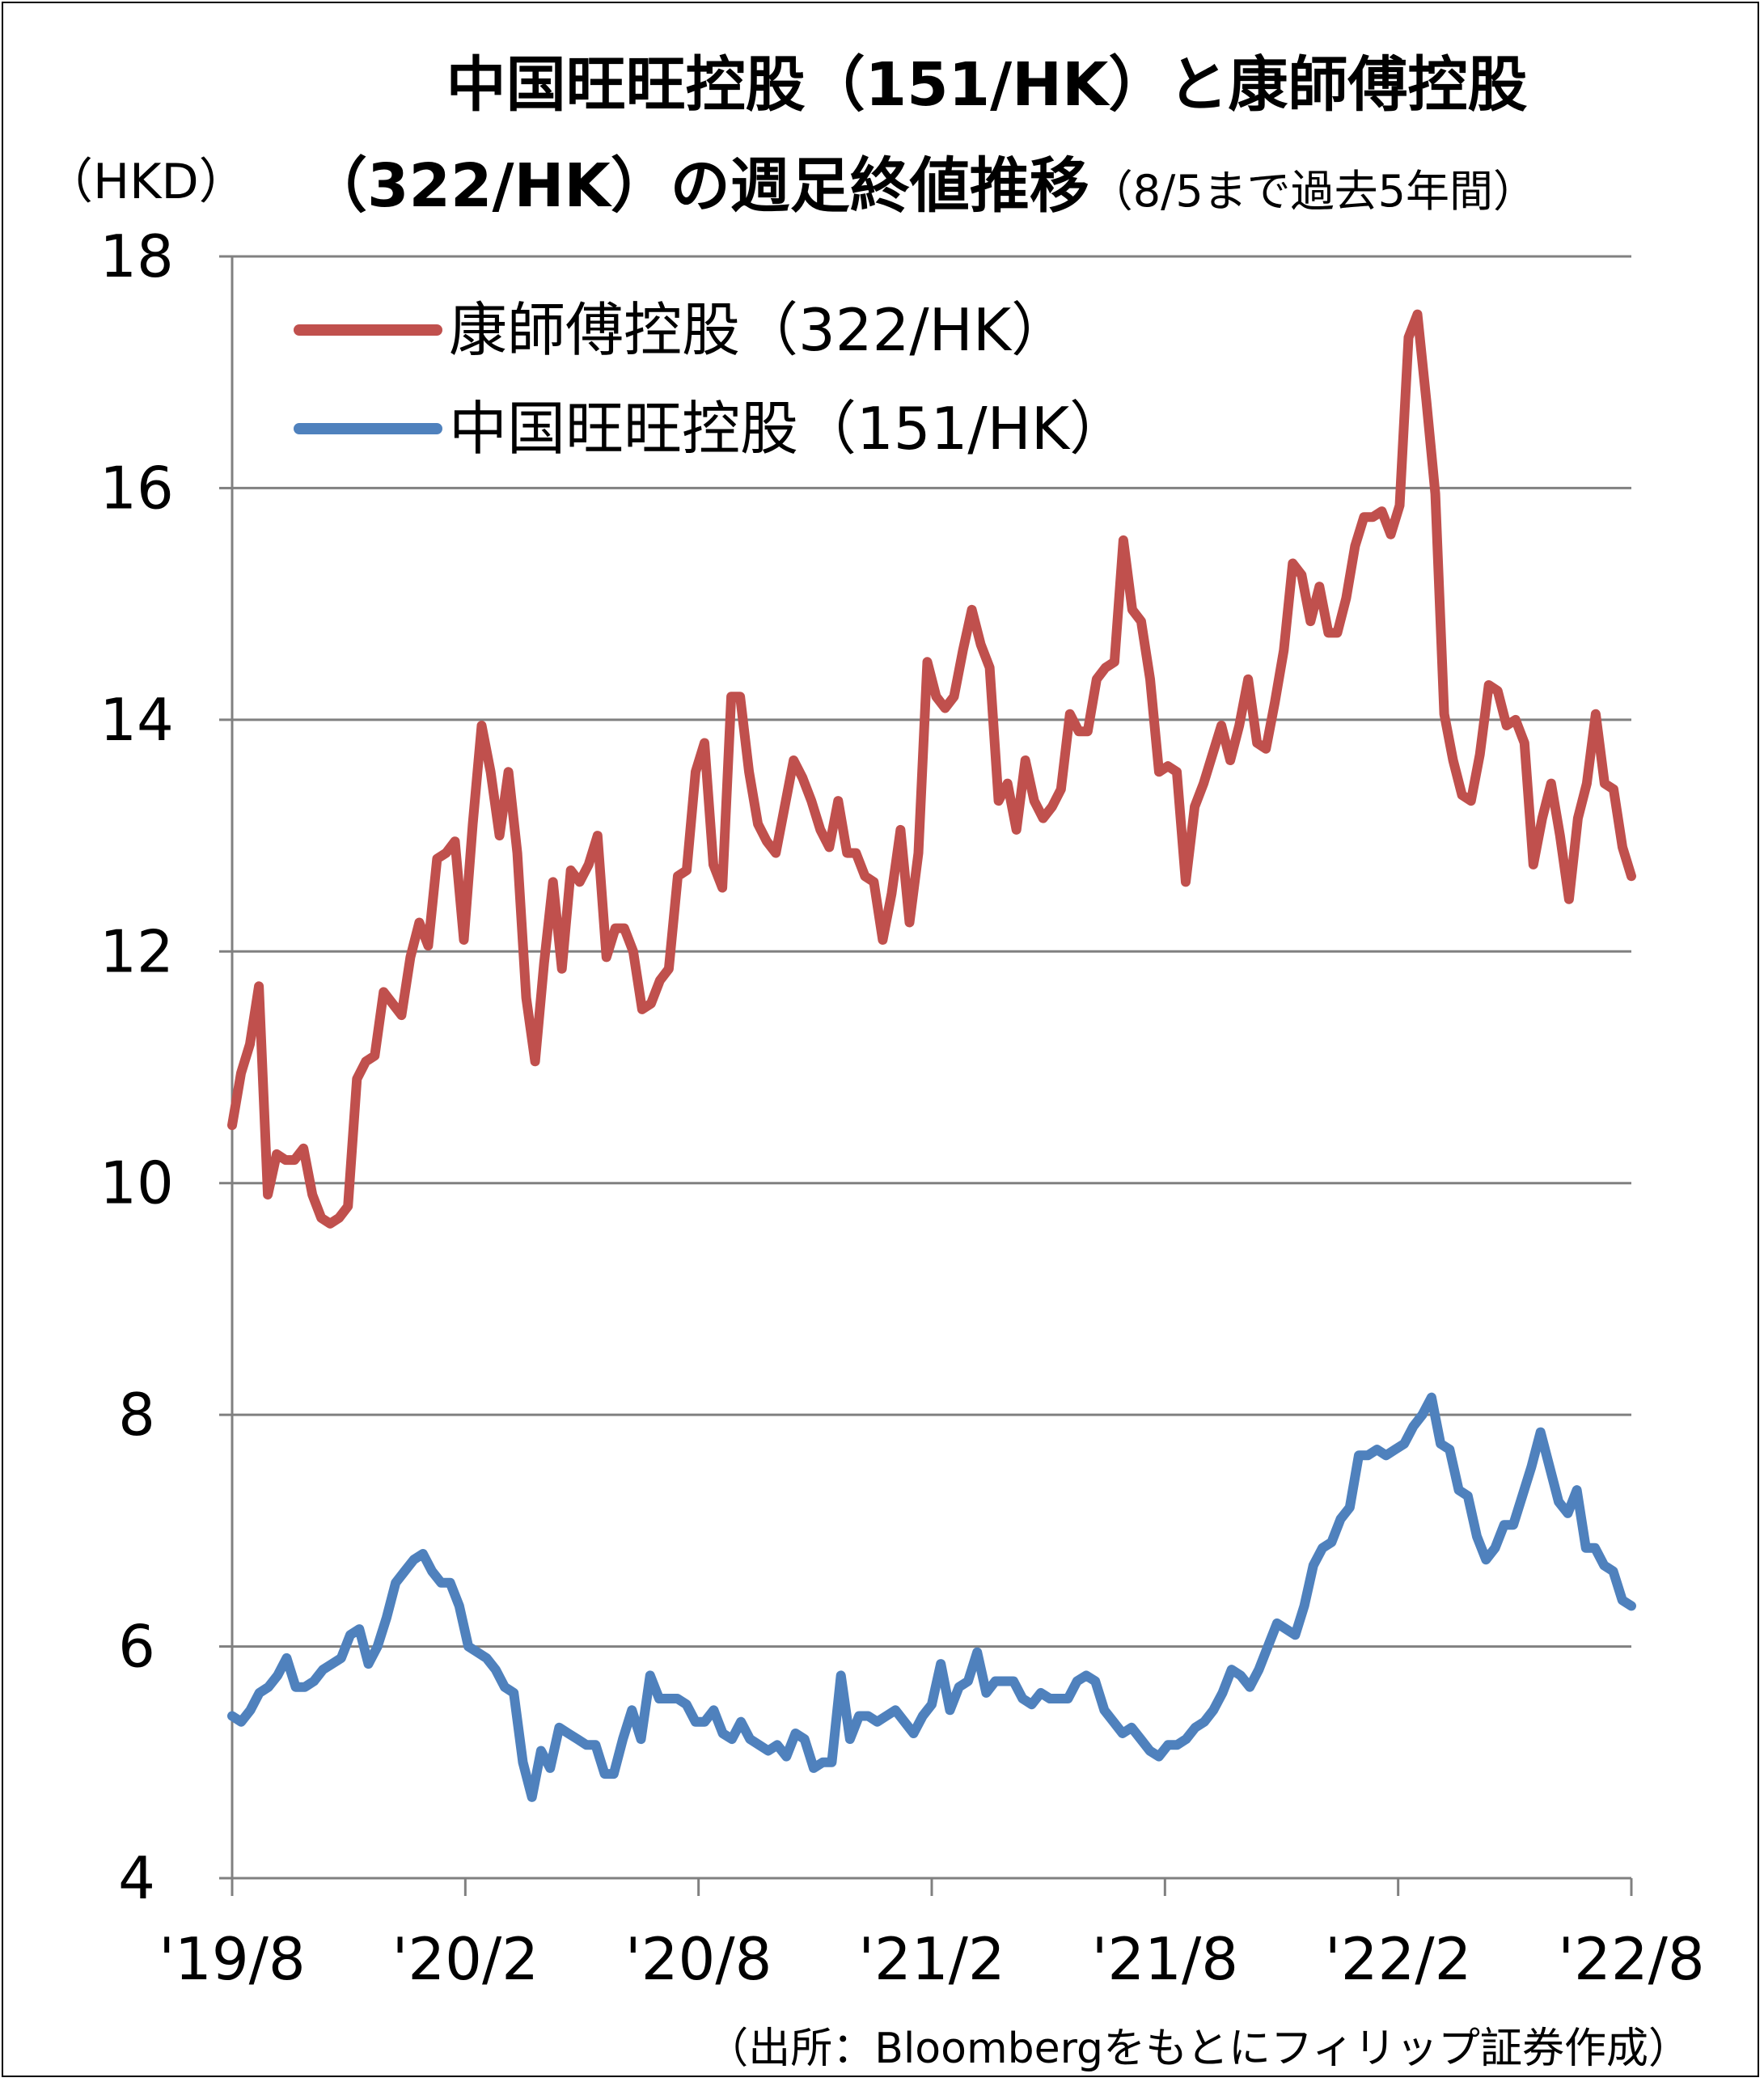 The width and height of the screenshot is (1764, 2082). Describe the element at coordinates (136, 488) in the screenshot. I see `y-tick-label: 16` at that location.